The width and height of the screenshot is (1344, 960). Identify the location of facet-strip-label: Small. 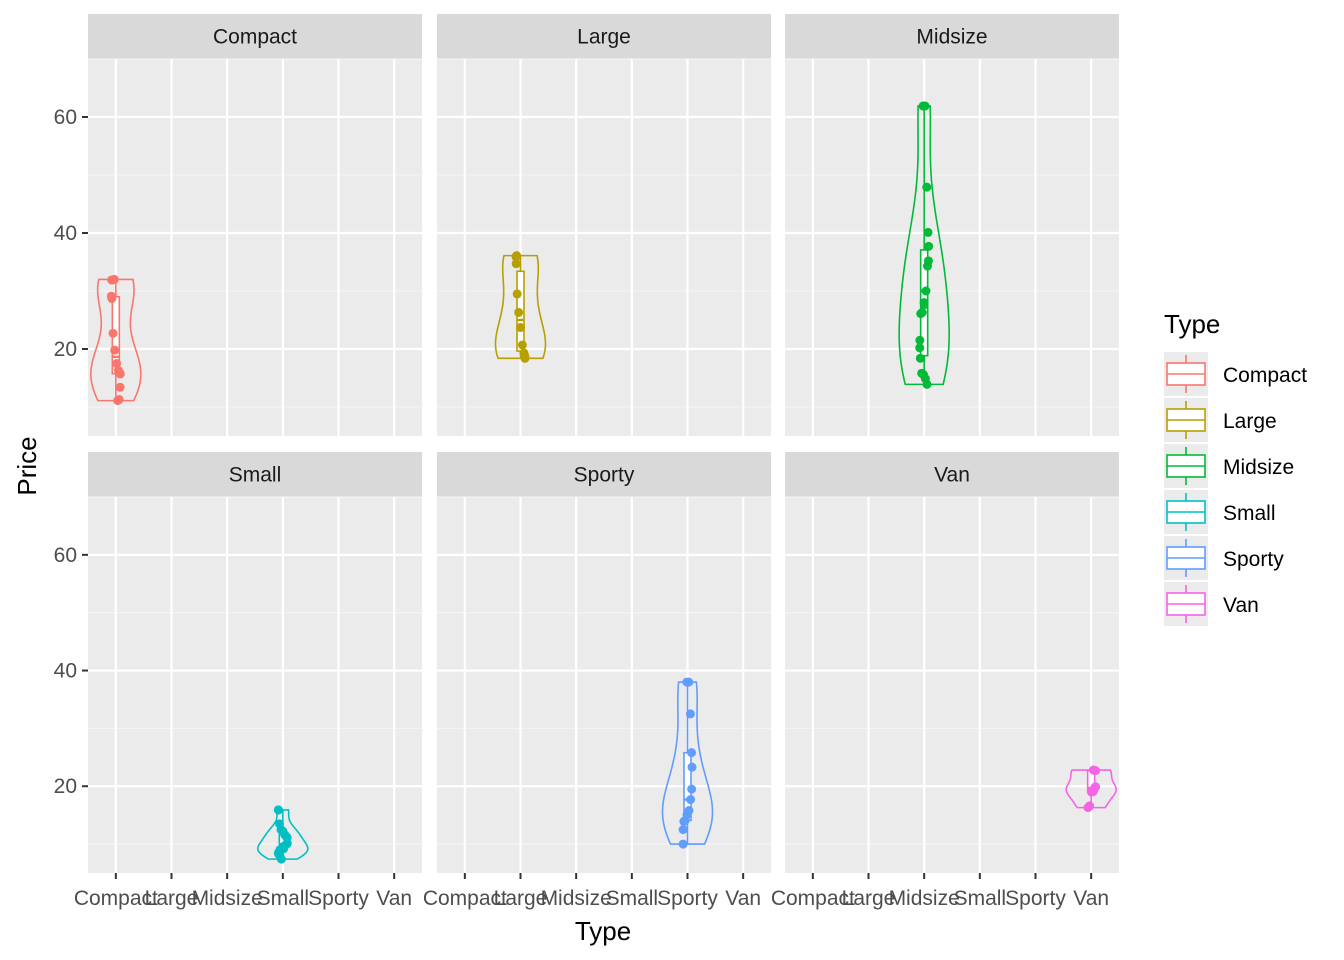
(255, 475).